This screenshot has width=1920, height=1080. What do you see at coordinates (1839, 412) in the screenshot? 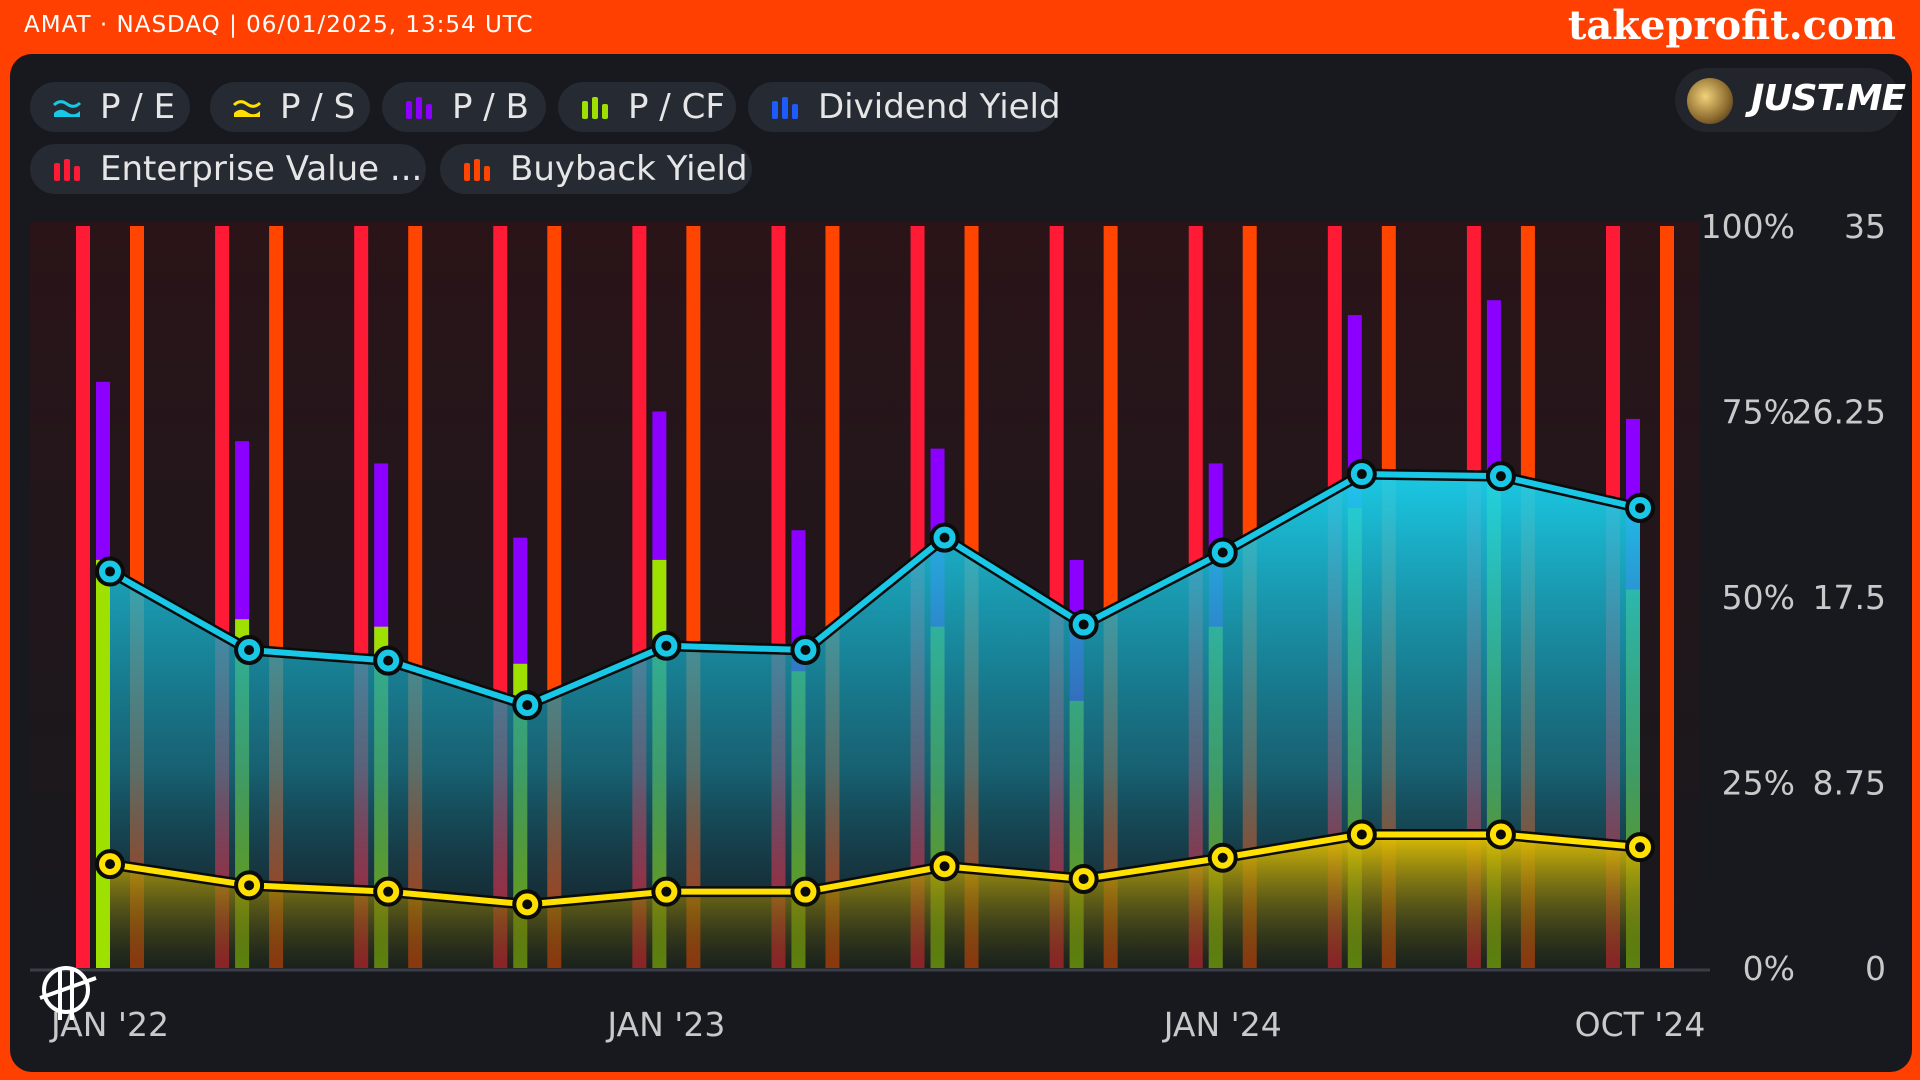
I see `y-right-tick-label: 26.25` at bounding box center [1839, 412].